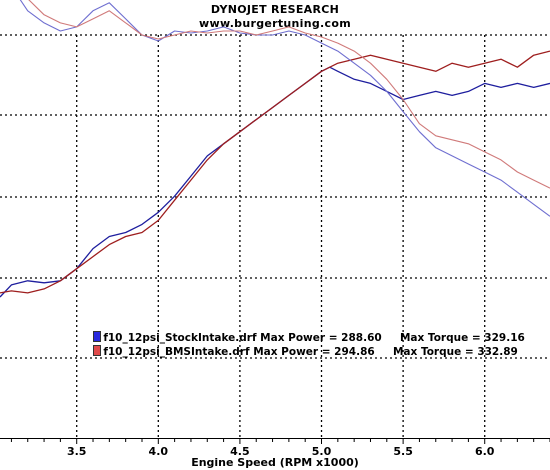 The height and width of the screenshot is (470, 550). I want to click on chart-subtitle: www.burgertuning.com, so click(275, 23).